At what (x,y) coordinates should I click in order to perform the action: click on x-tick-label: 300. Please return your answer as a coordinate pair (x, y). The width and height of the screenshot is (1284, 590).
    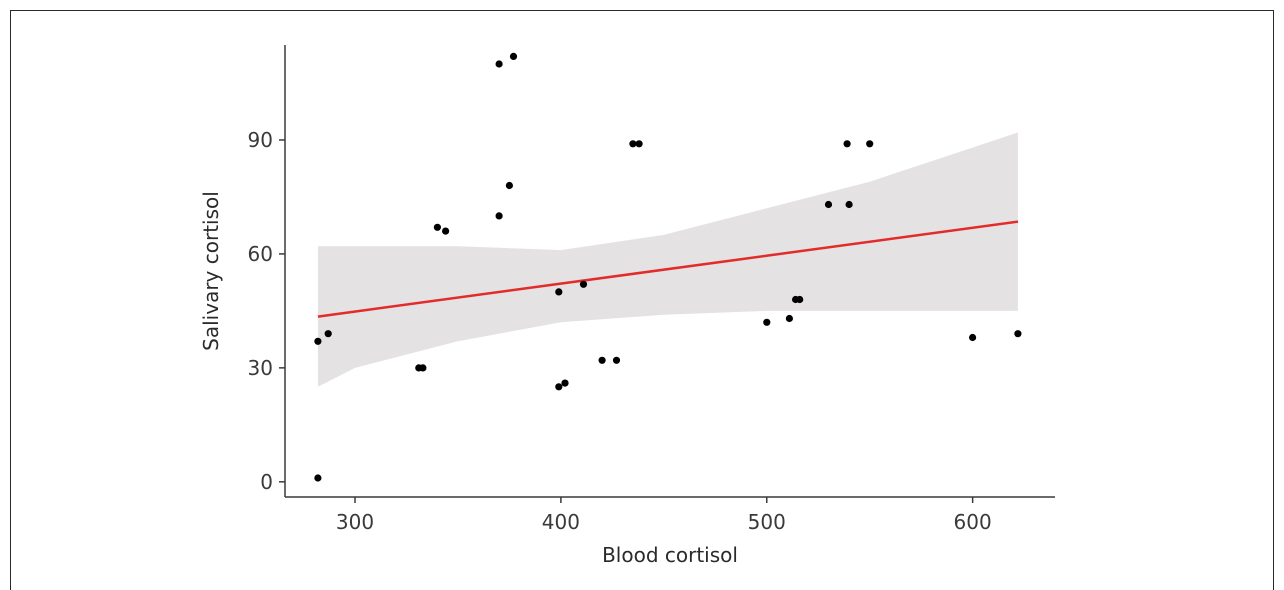
    Looking at the image, I should click on (355, 522).